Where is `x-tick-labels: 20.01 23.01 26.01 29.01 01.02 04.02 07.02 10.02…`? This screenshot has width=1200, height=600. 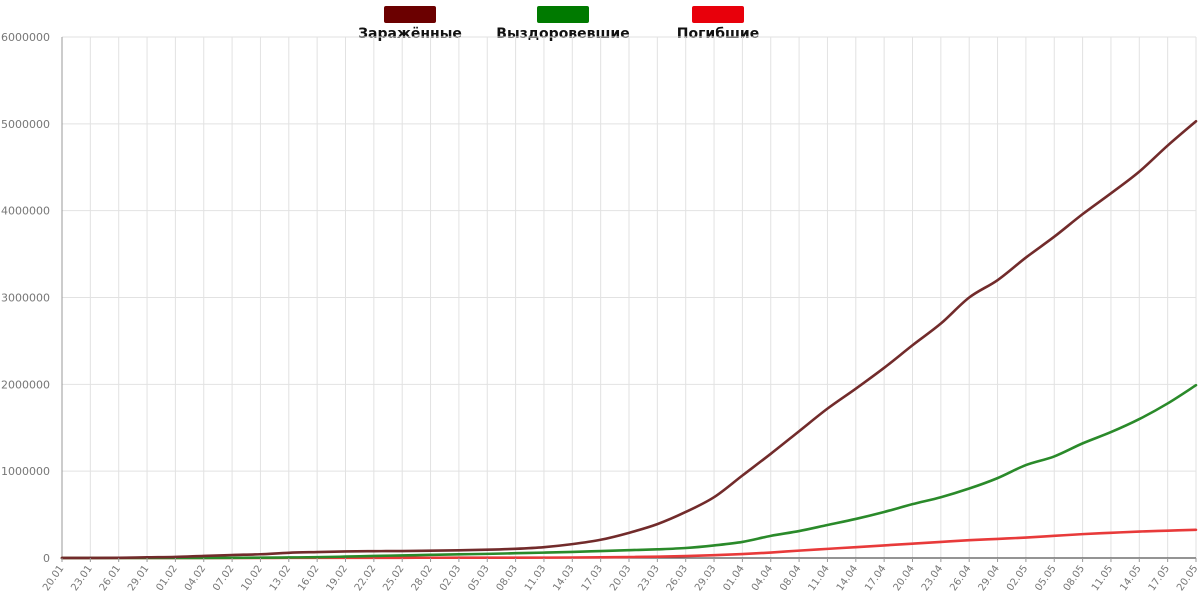 x-tick-labels: 20.01 23.01 26.01 29.01 01.02 04.02 07.02 10.02… is located at coordinates (620, 575).